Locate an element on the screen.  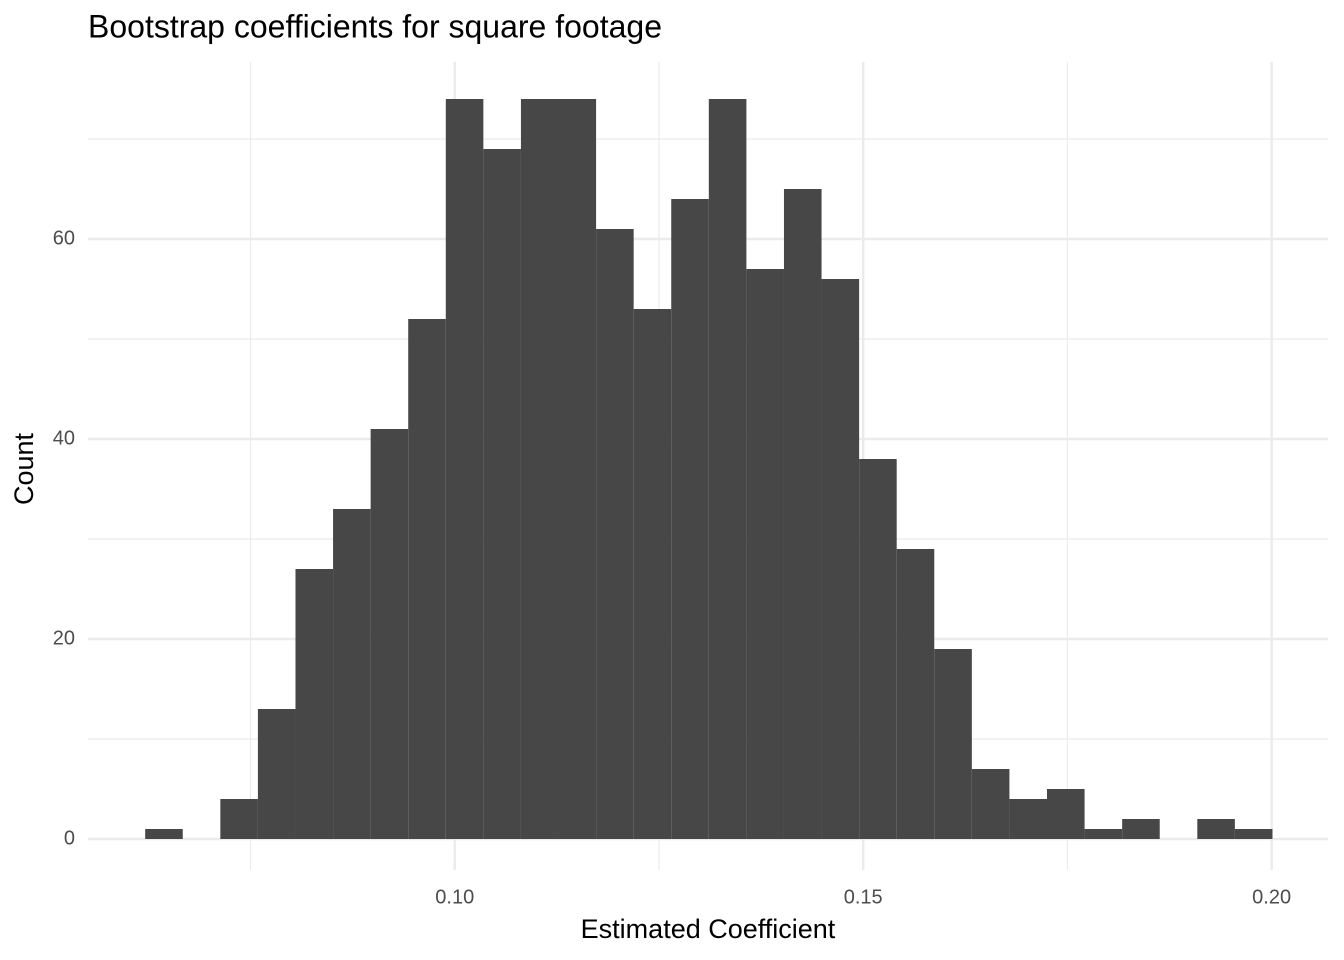
x-axis-title: Estimated Coefficient is located at coordinates (708, 929).